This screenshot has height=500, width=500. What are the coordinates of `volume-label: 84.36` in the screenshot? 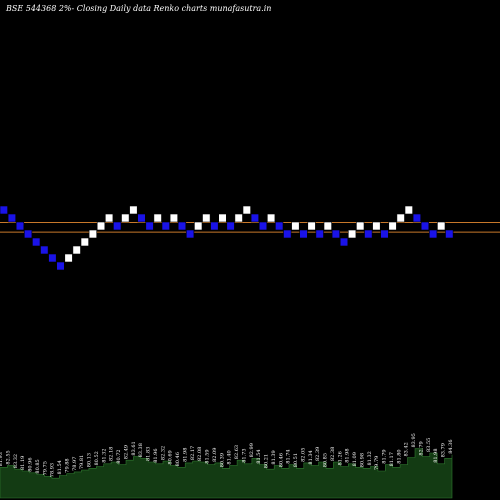 It's located at (451, 446).